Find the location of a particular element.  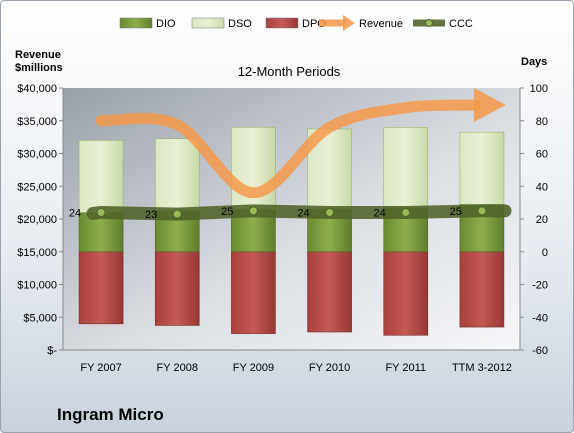

legend-label: CCC is located at coordinates (461, 24).